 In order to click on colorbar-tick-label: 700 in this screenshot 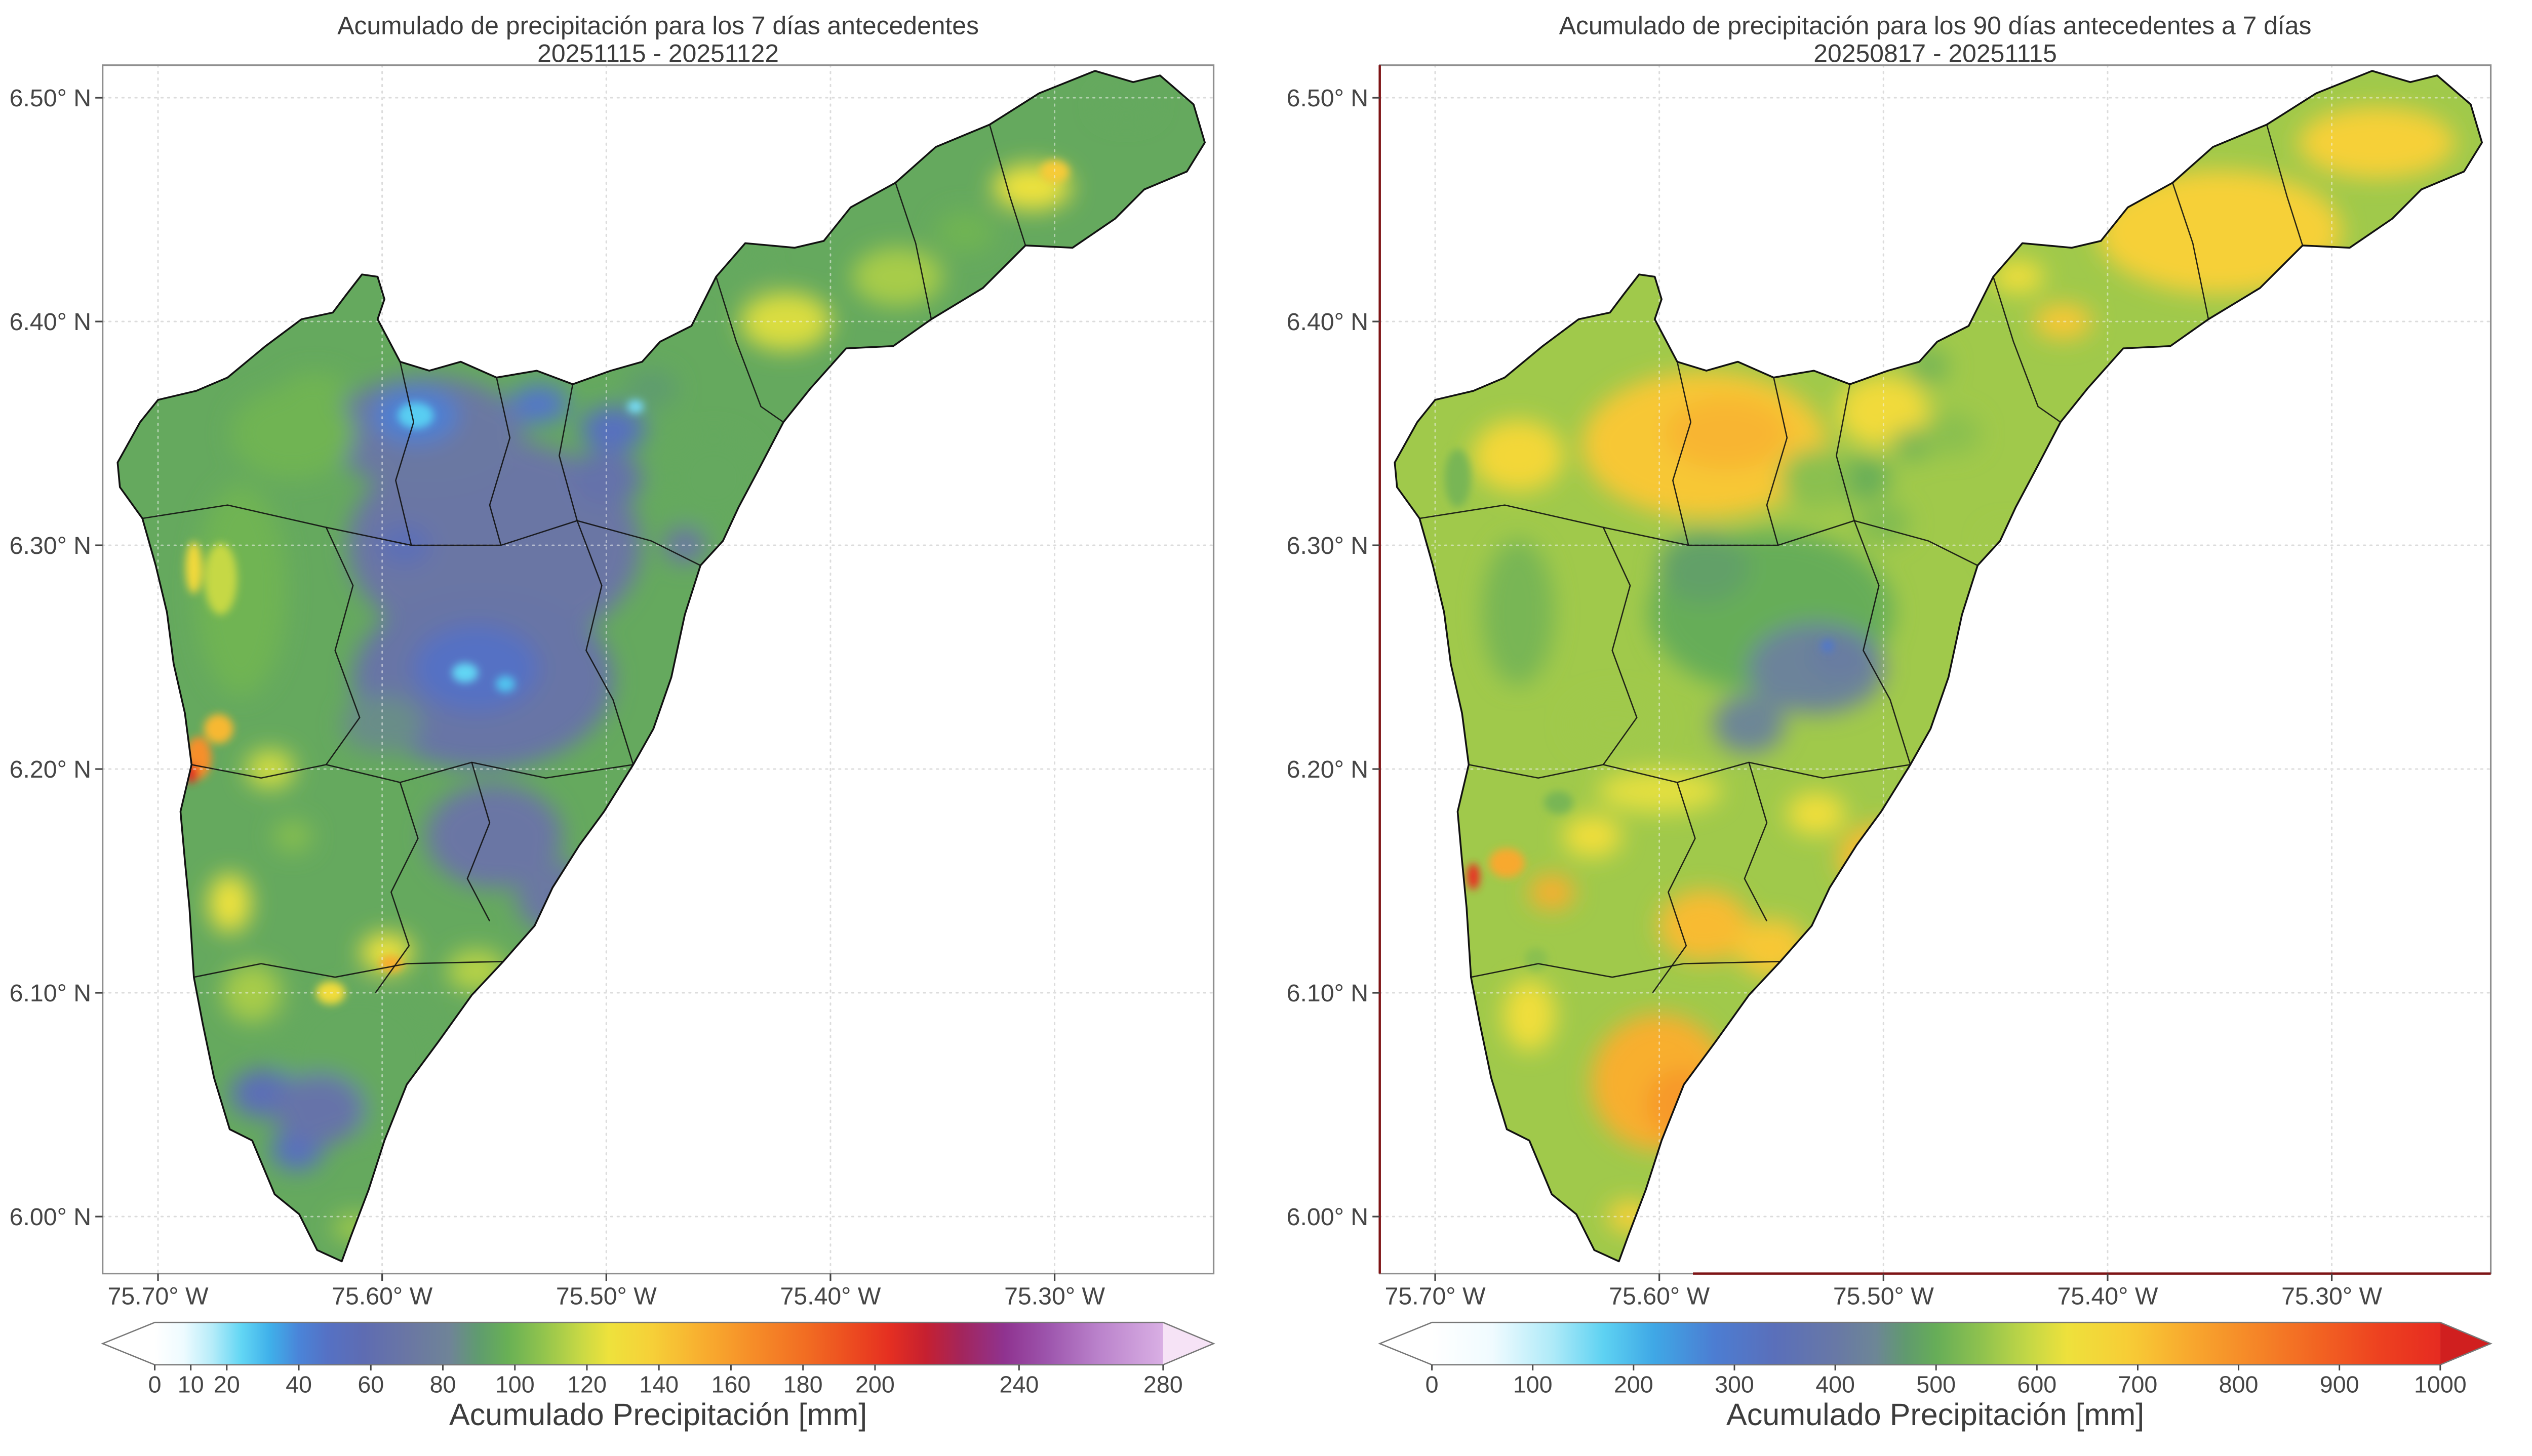, I will do `click(2138, 1384)`.